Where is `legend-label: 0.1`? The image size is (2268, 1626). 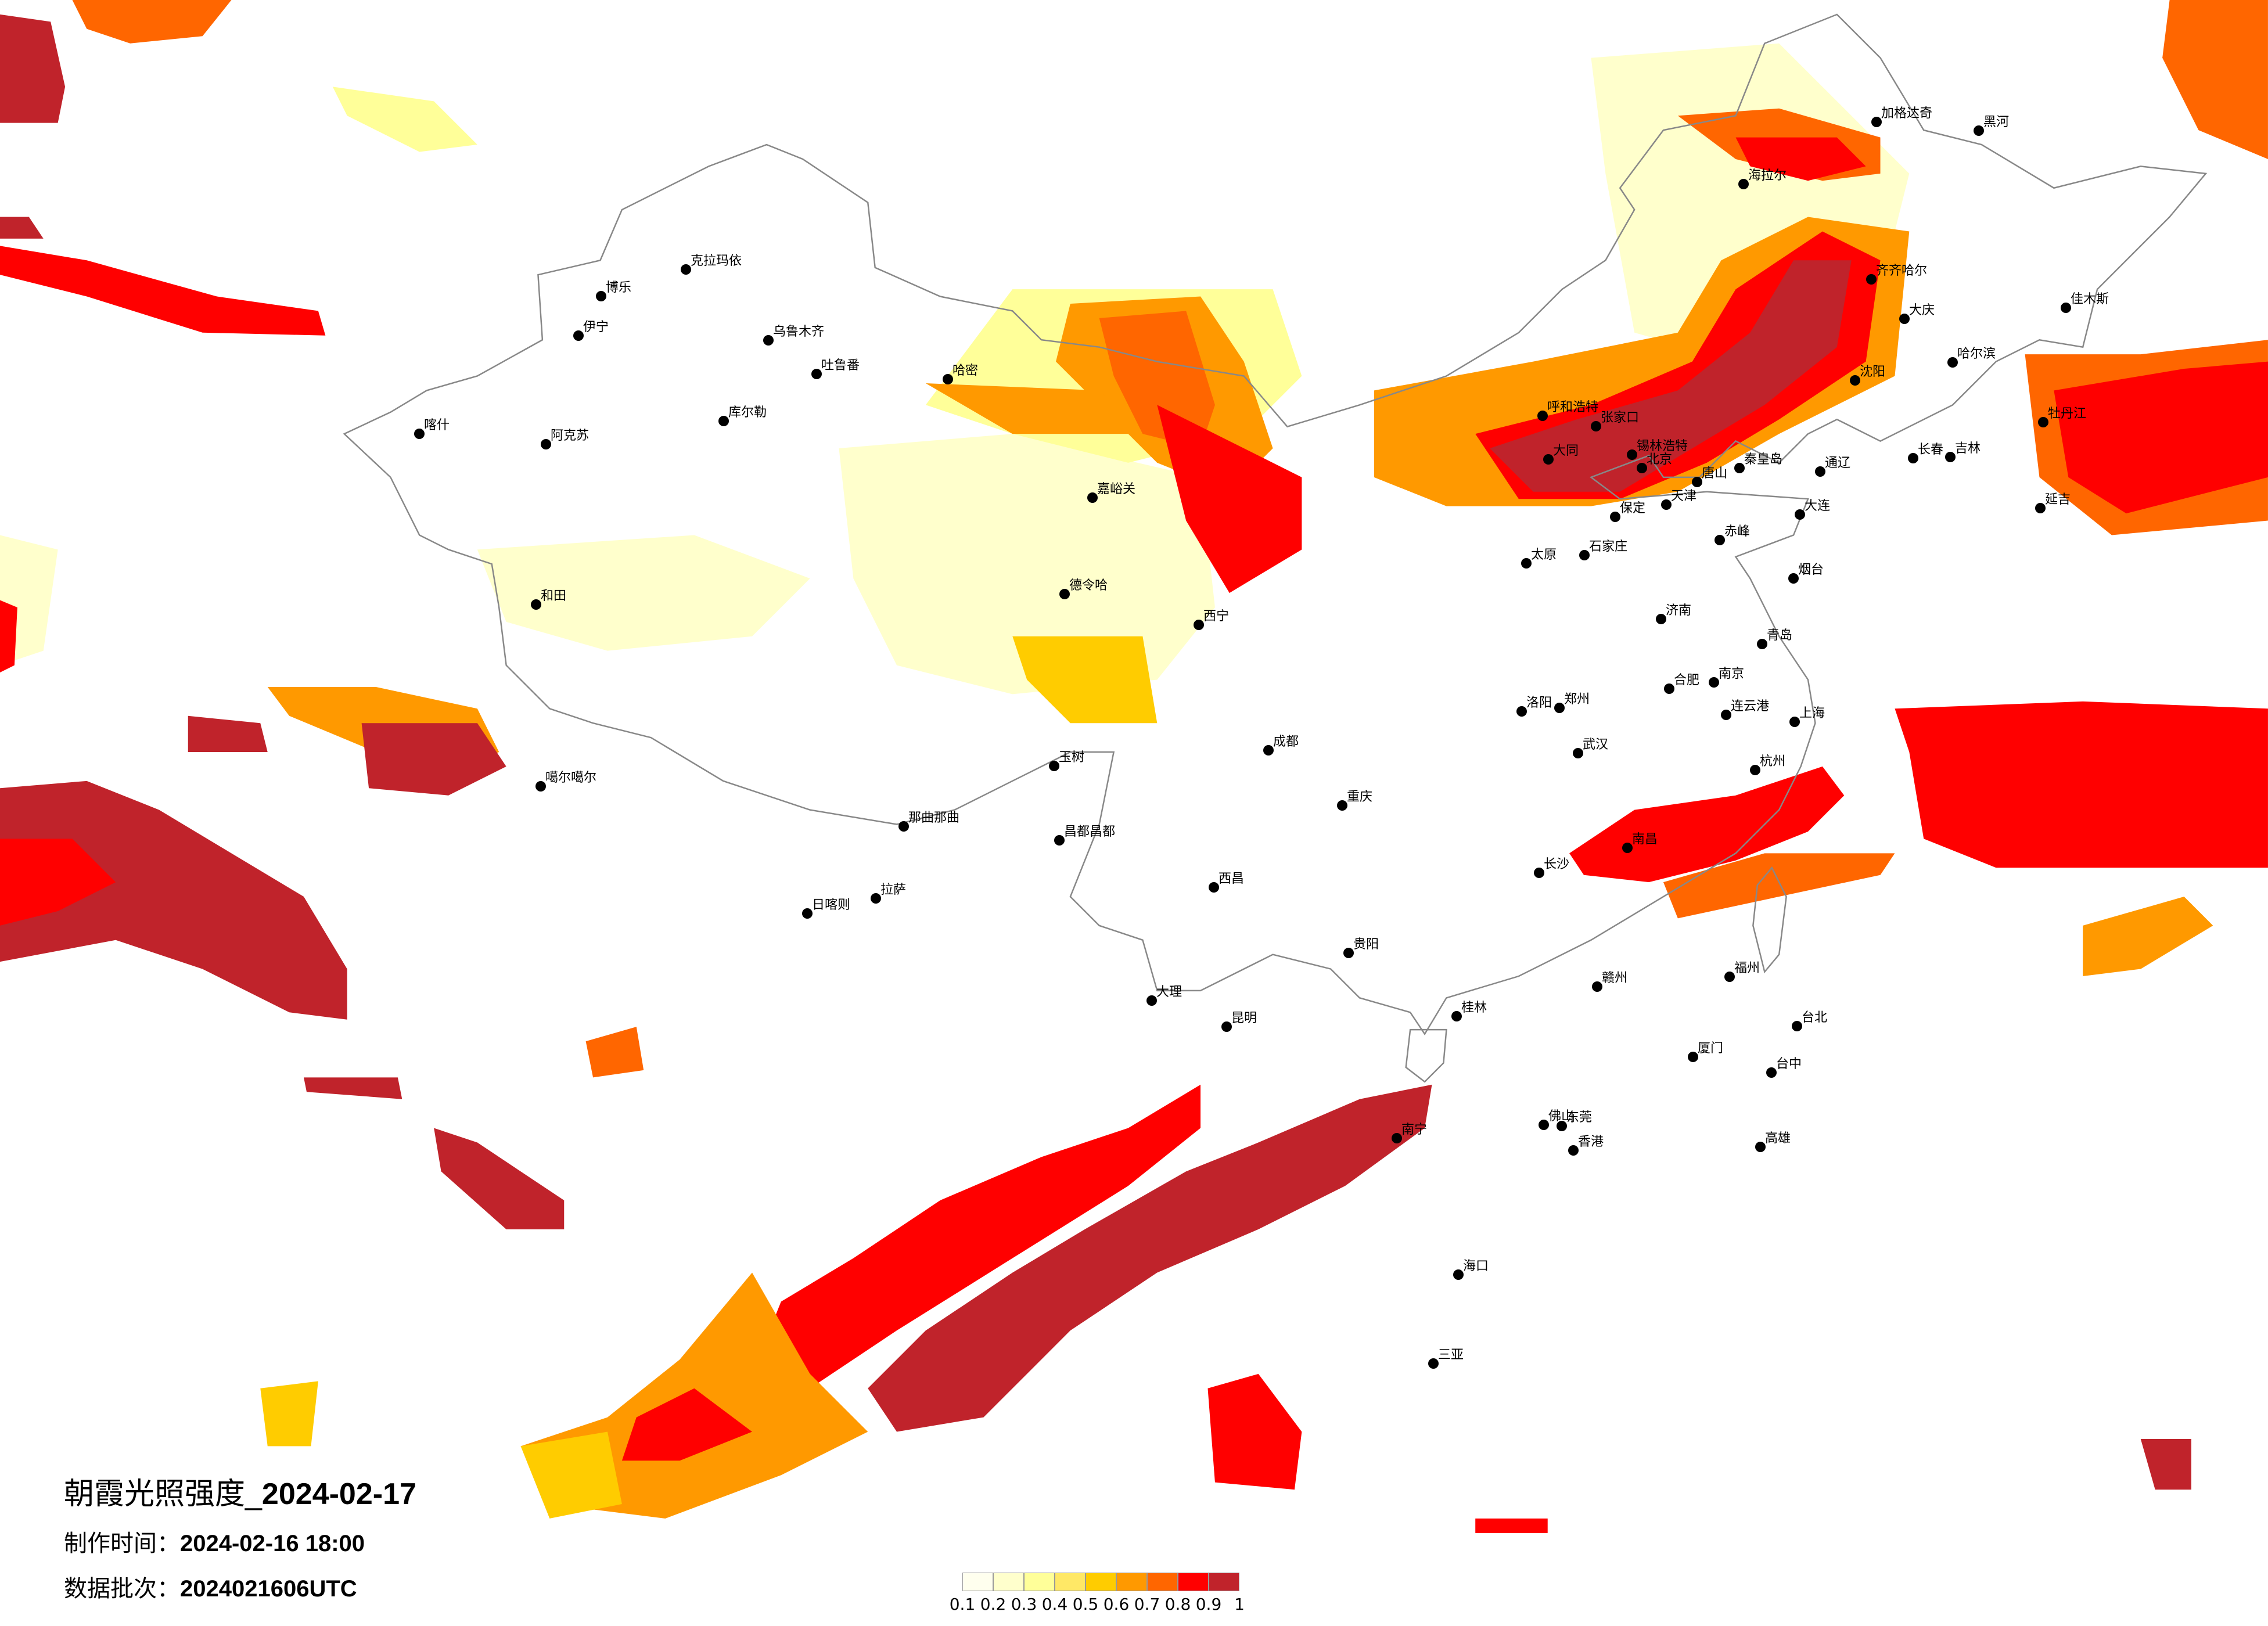
legend-label: 0.1 is located at coordinates (962, 1604).